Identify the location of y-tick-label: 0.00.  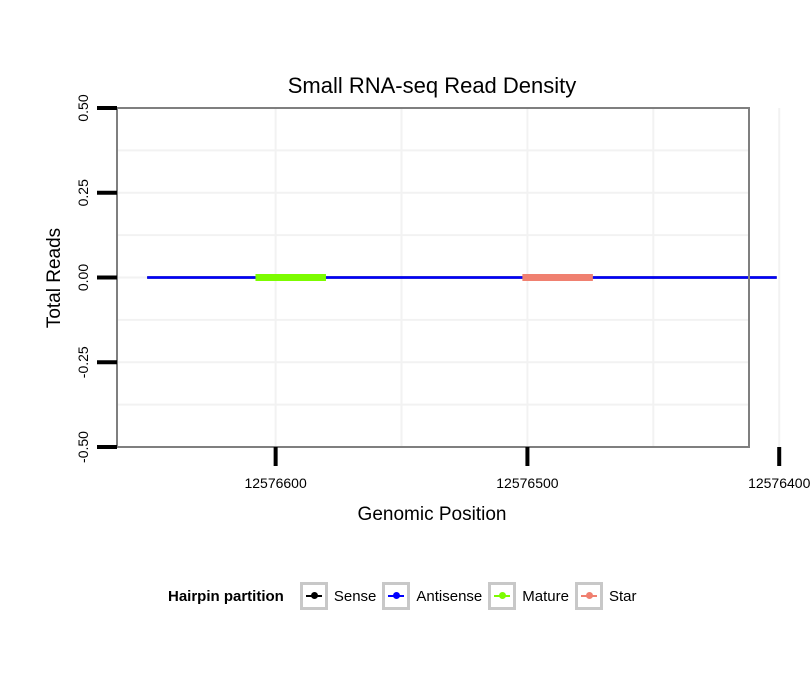
(83, 277).